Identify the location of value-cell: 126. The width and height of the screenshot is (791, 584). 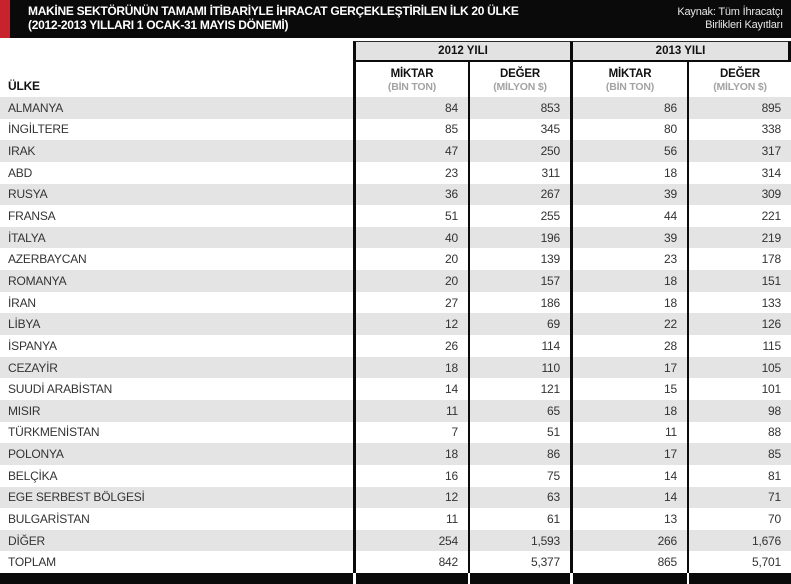
(739, 324).